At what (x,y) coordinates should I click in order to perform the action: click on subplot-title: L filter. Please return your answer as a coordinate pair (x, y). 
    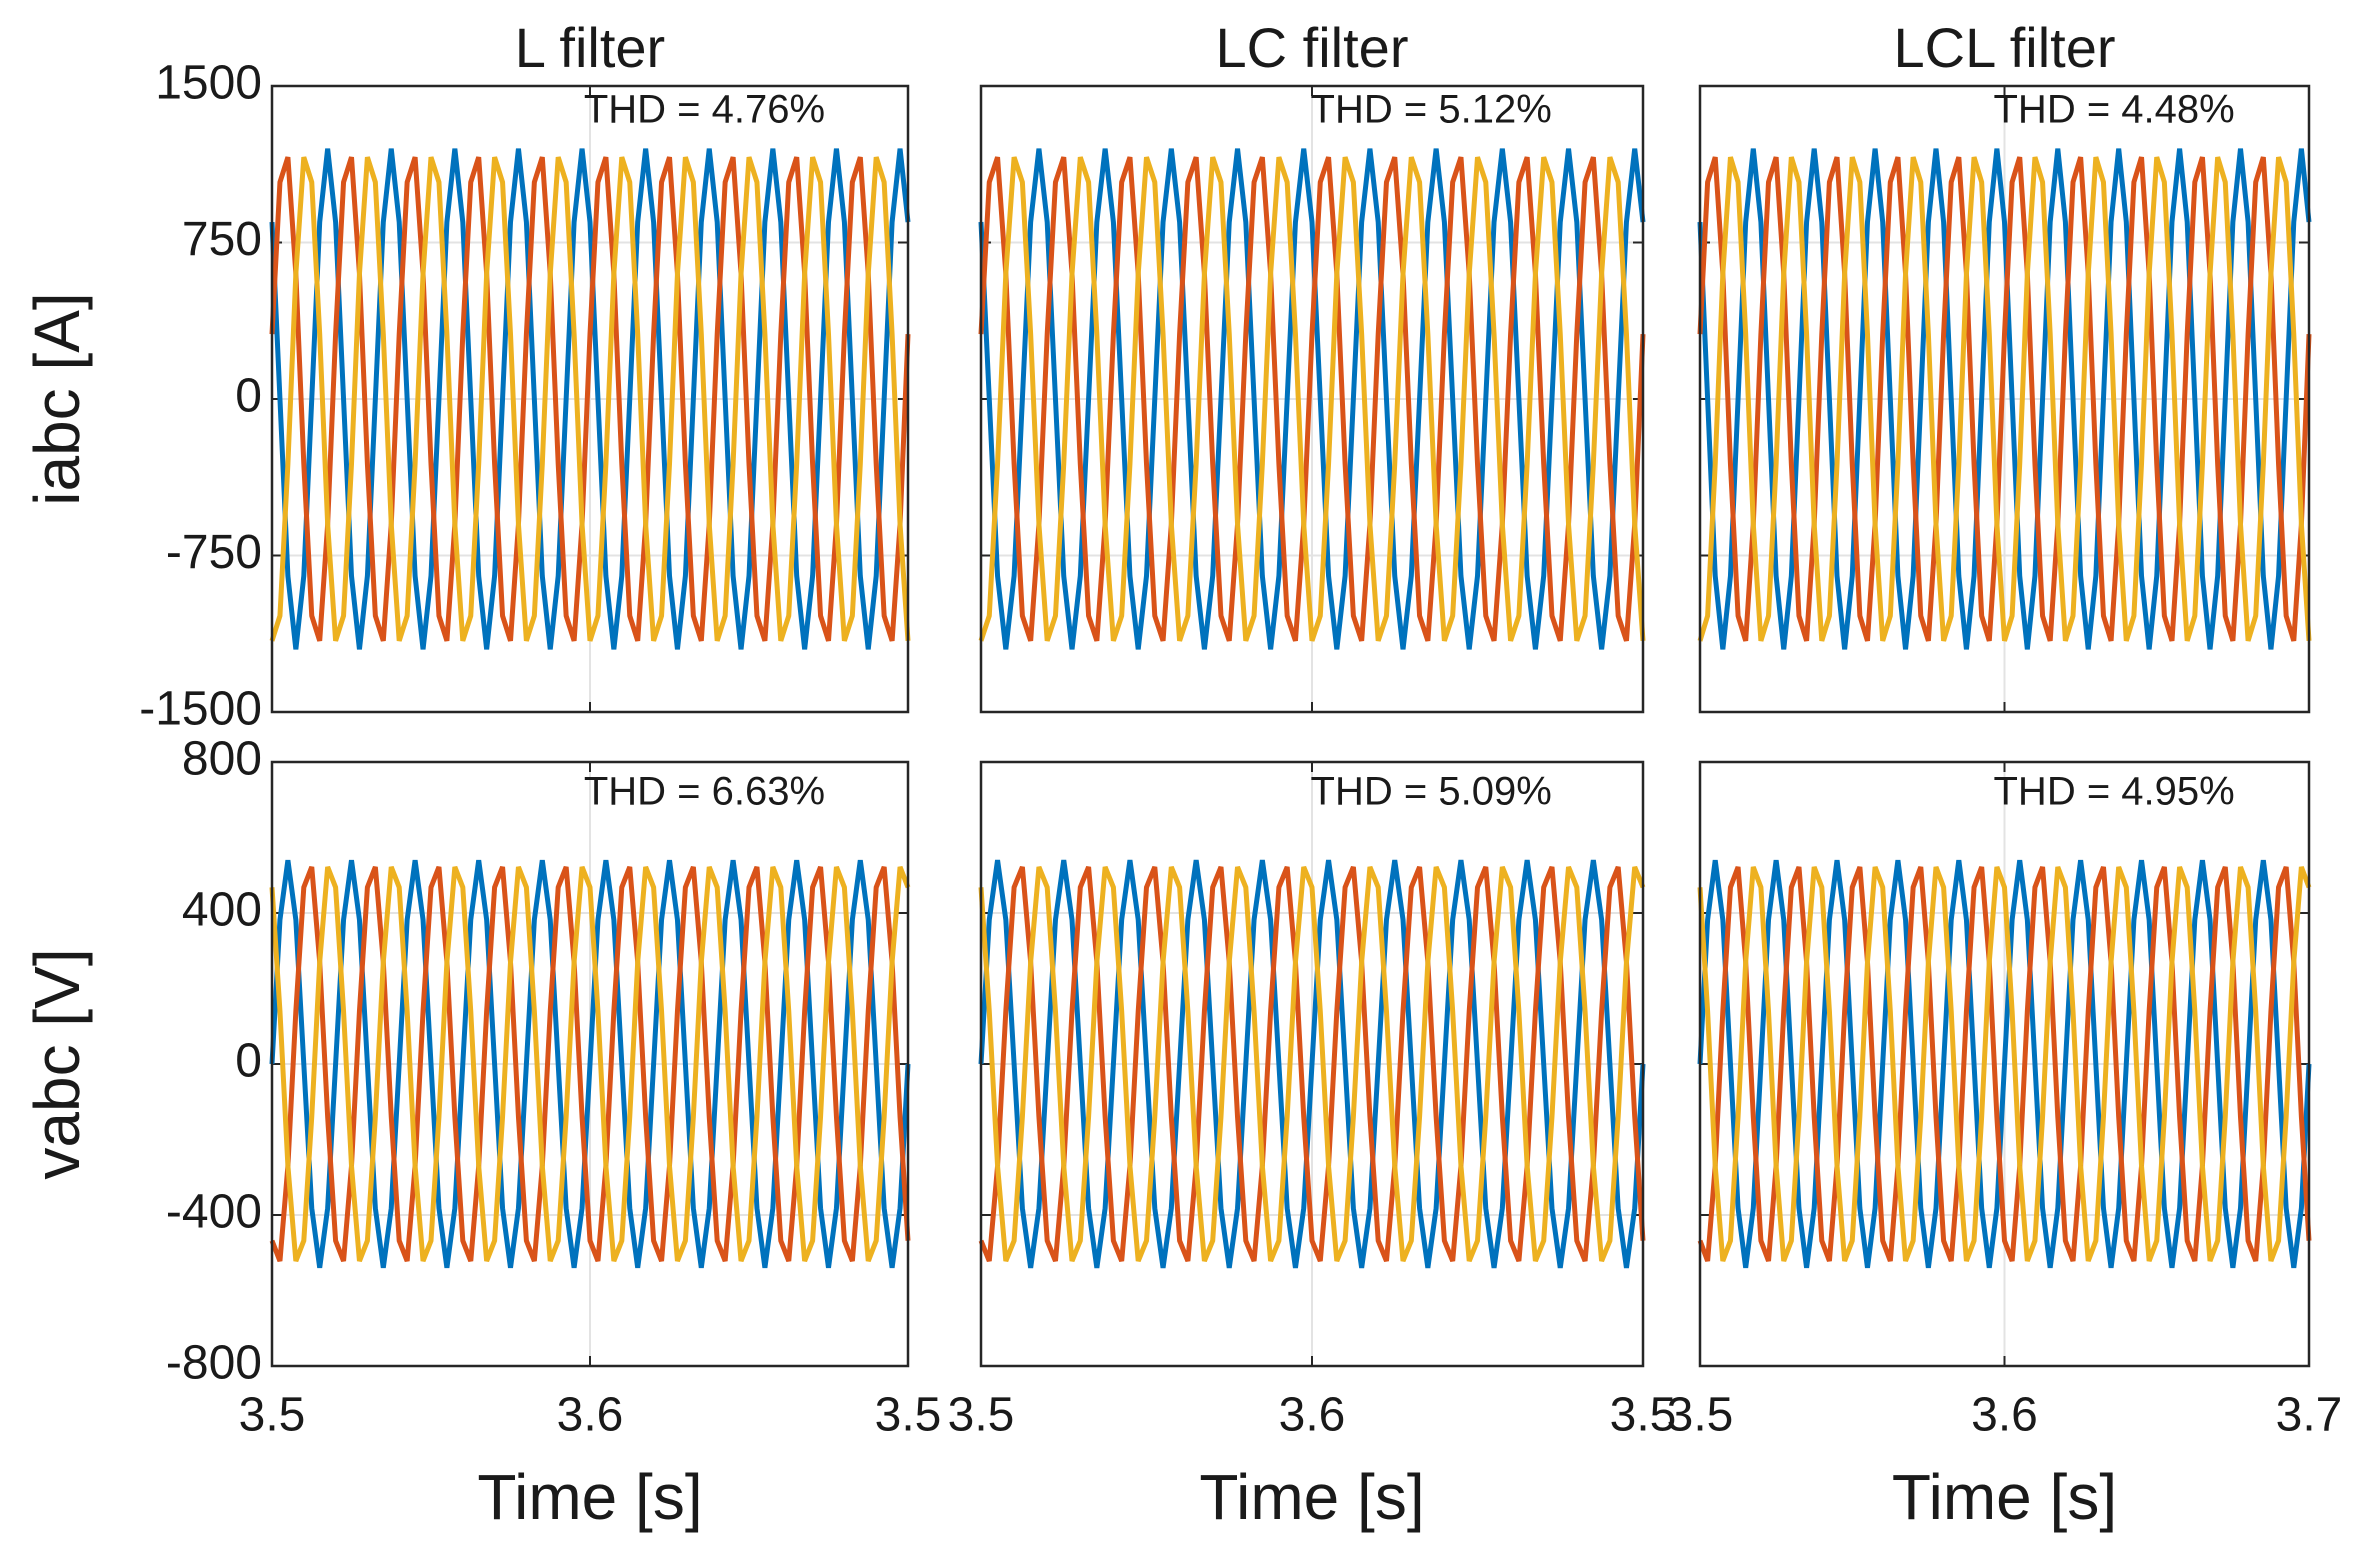
    Looking at the image, I should click on (590, 47).